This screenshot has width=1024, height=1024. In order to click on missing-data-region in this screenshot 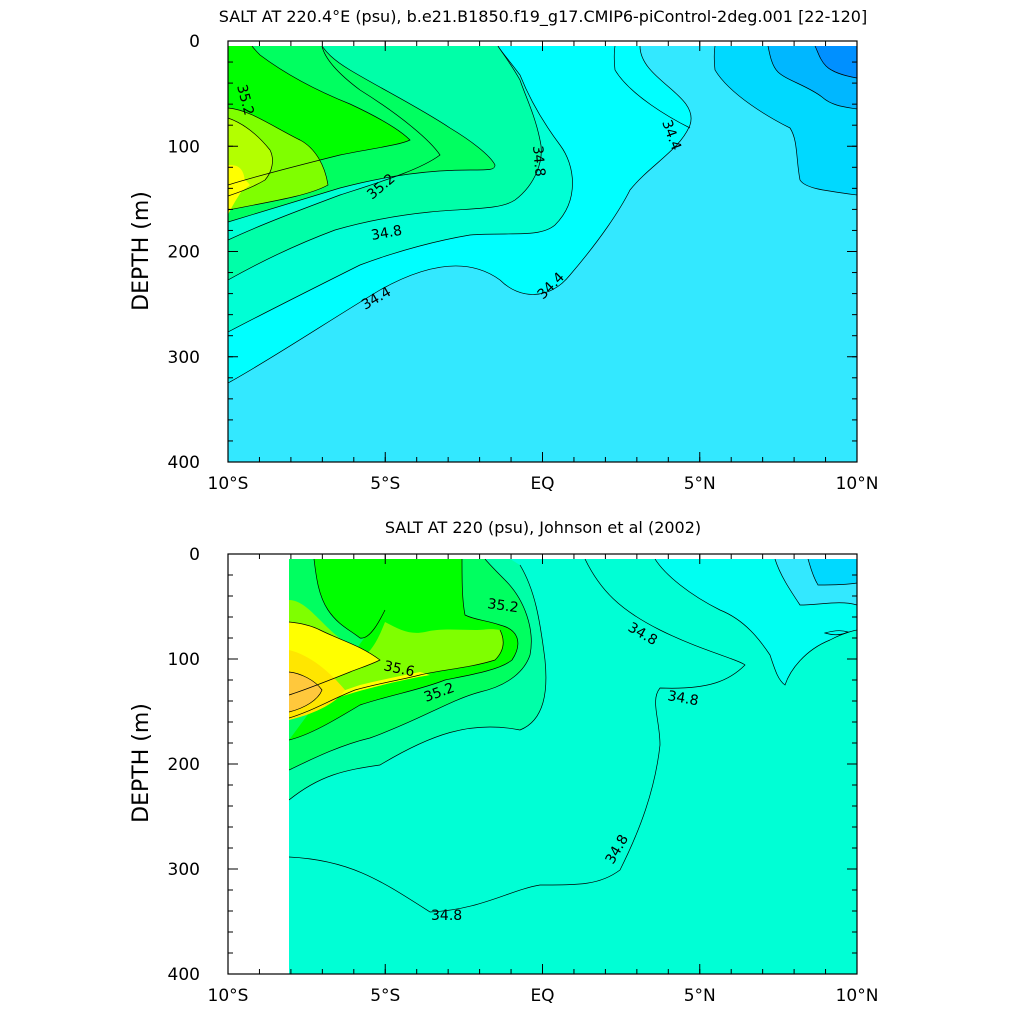, I will do `click(259, 766)`.